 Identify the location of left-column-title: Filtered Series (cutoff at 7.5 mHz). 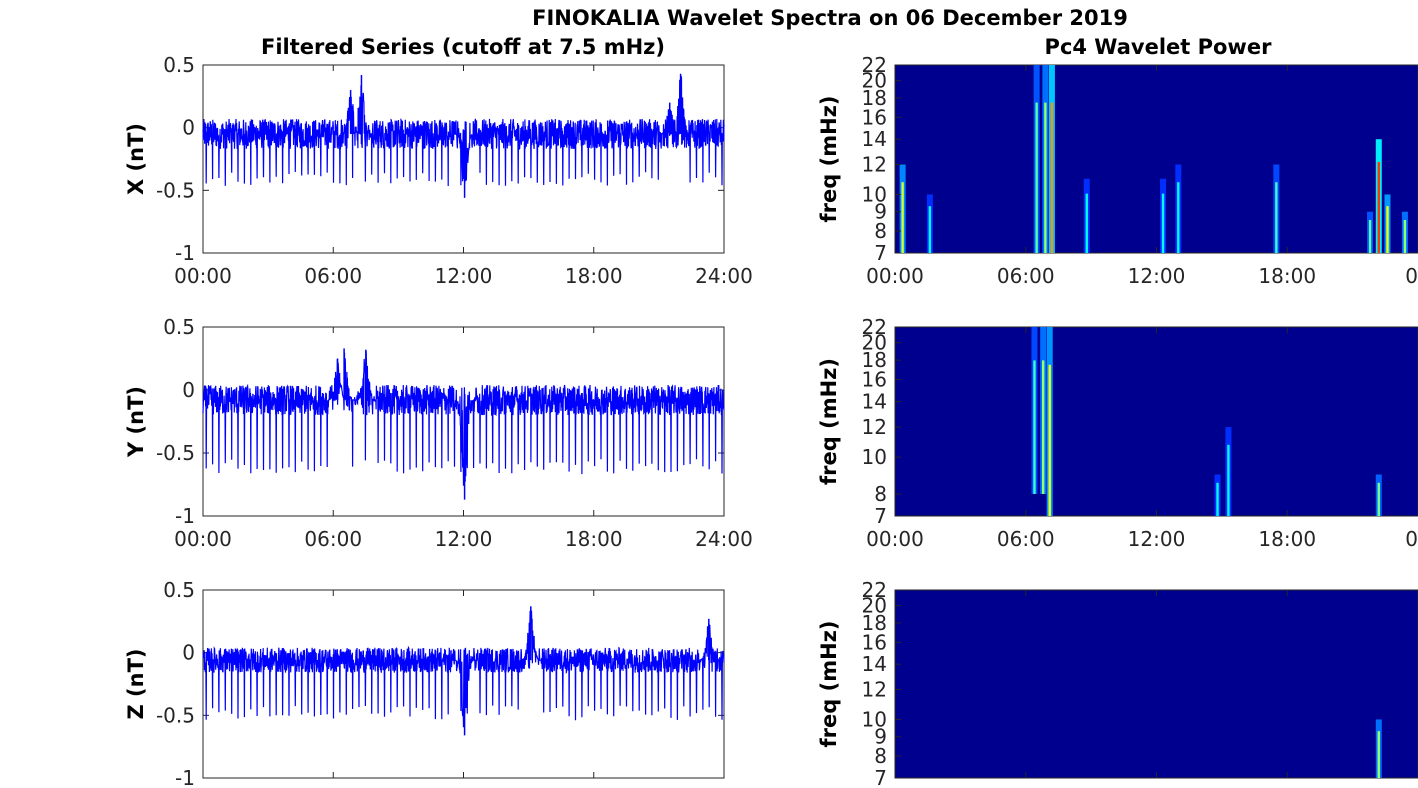
(463, 47).